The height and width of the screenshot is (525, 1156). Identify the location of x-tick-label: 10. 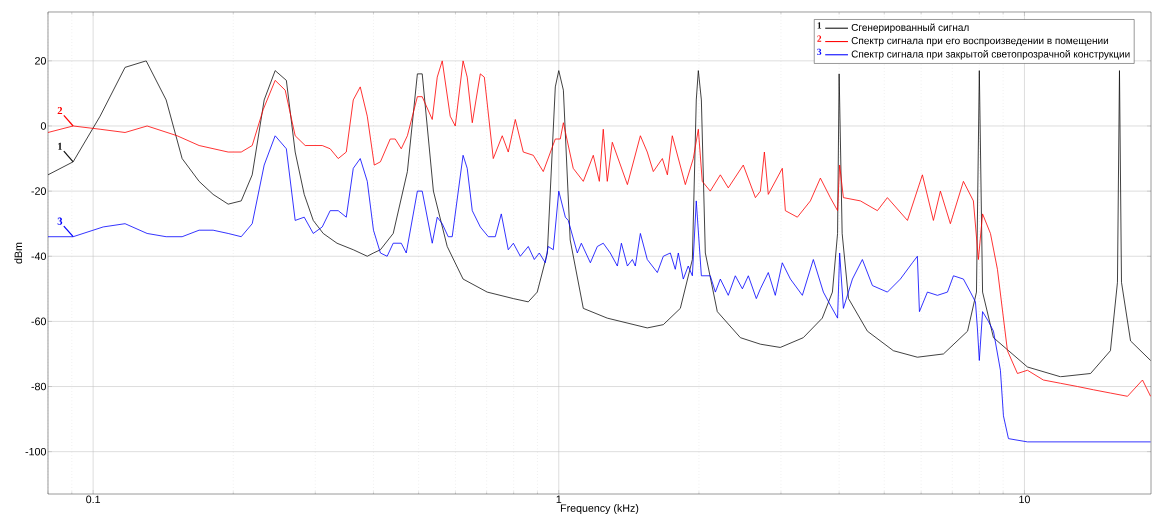
(1024, 499).